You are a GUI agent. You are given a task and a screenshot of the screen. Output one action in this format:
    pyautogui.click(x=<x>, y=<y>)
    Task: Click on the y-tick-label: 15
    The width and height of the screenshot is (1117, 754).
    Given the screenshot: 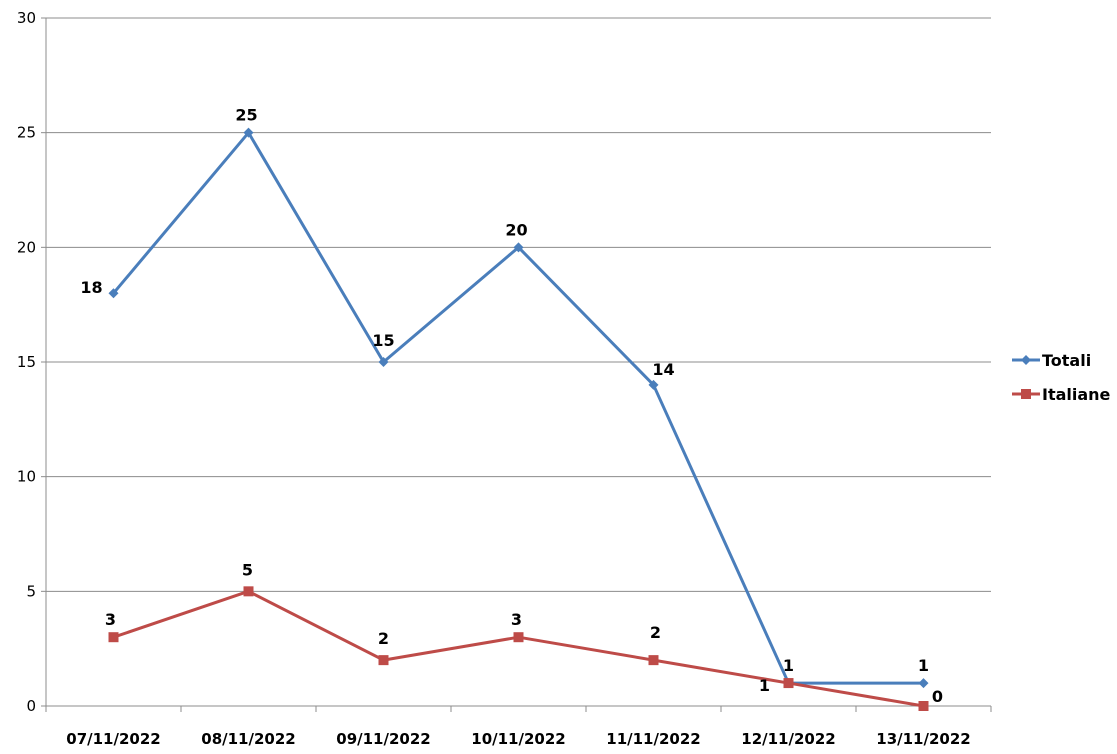 What is the action you would take?
    pyautogui.click(x=26, y=362)
    